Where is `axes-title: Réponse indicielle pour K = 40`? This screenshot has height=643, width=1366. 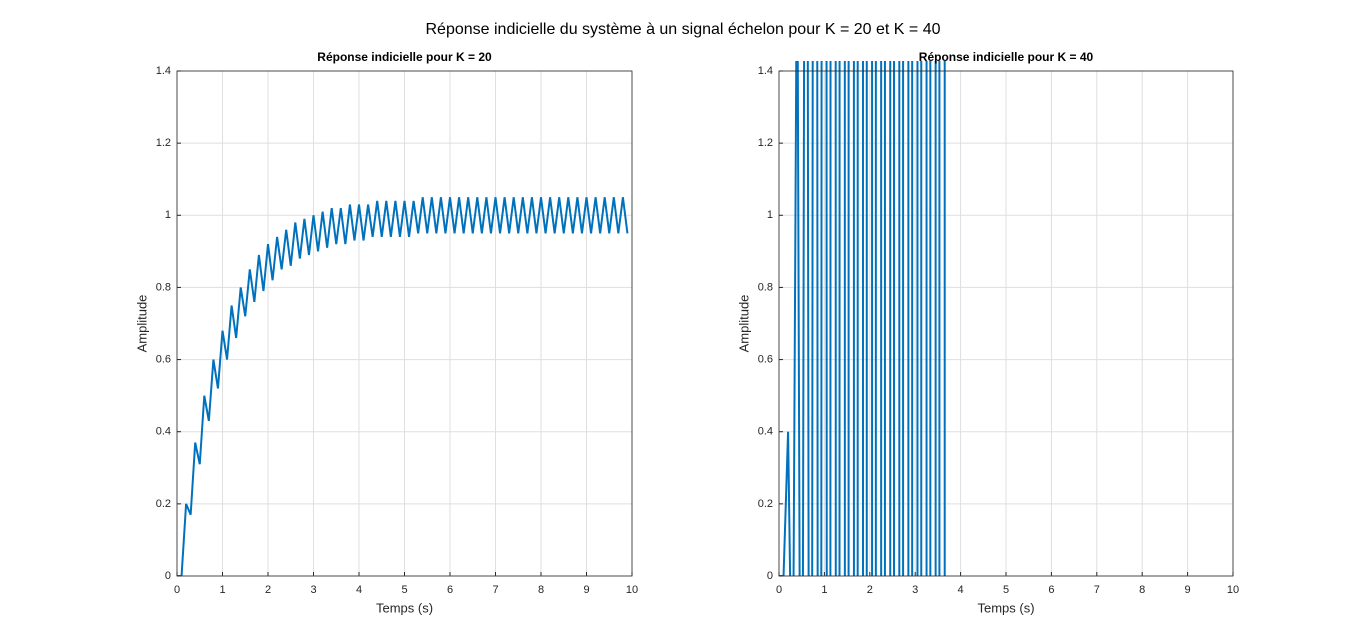
axes-title: Réponse indicielle pour K = 40 is located at coordinates (1006, 57).